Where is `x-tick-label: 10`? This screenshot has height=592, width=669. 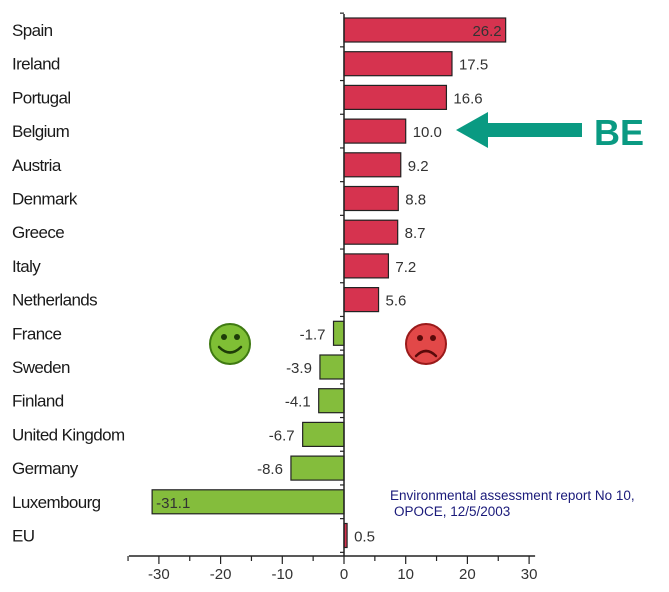
x-tick-label: 10 is located at coordinates (405, 574).